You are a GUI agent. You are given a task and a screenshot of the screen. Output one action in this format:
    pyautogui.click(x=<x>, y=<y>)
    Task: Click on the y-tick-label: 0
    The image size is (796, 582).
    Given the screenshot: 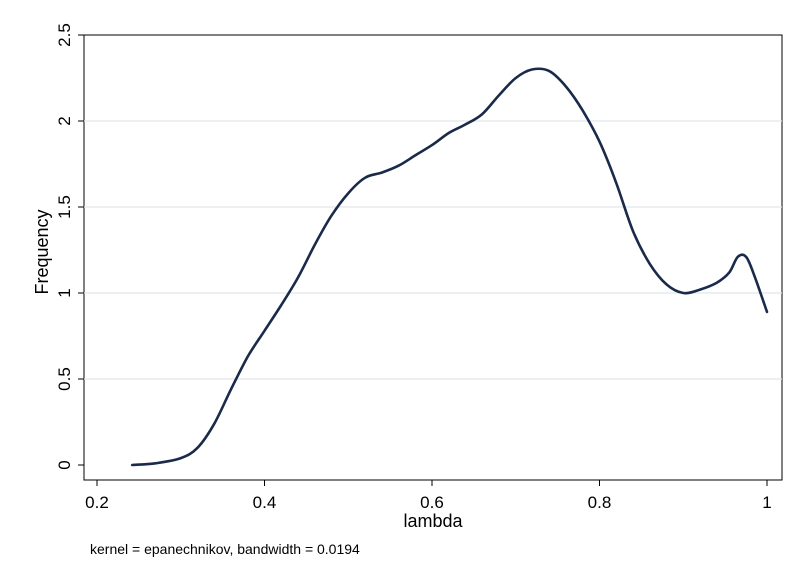 What is the action you would take?
    pyautogui.click(x=64, y=464)
    